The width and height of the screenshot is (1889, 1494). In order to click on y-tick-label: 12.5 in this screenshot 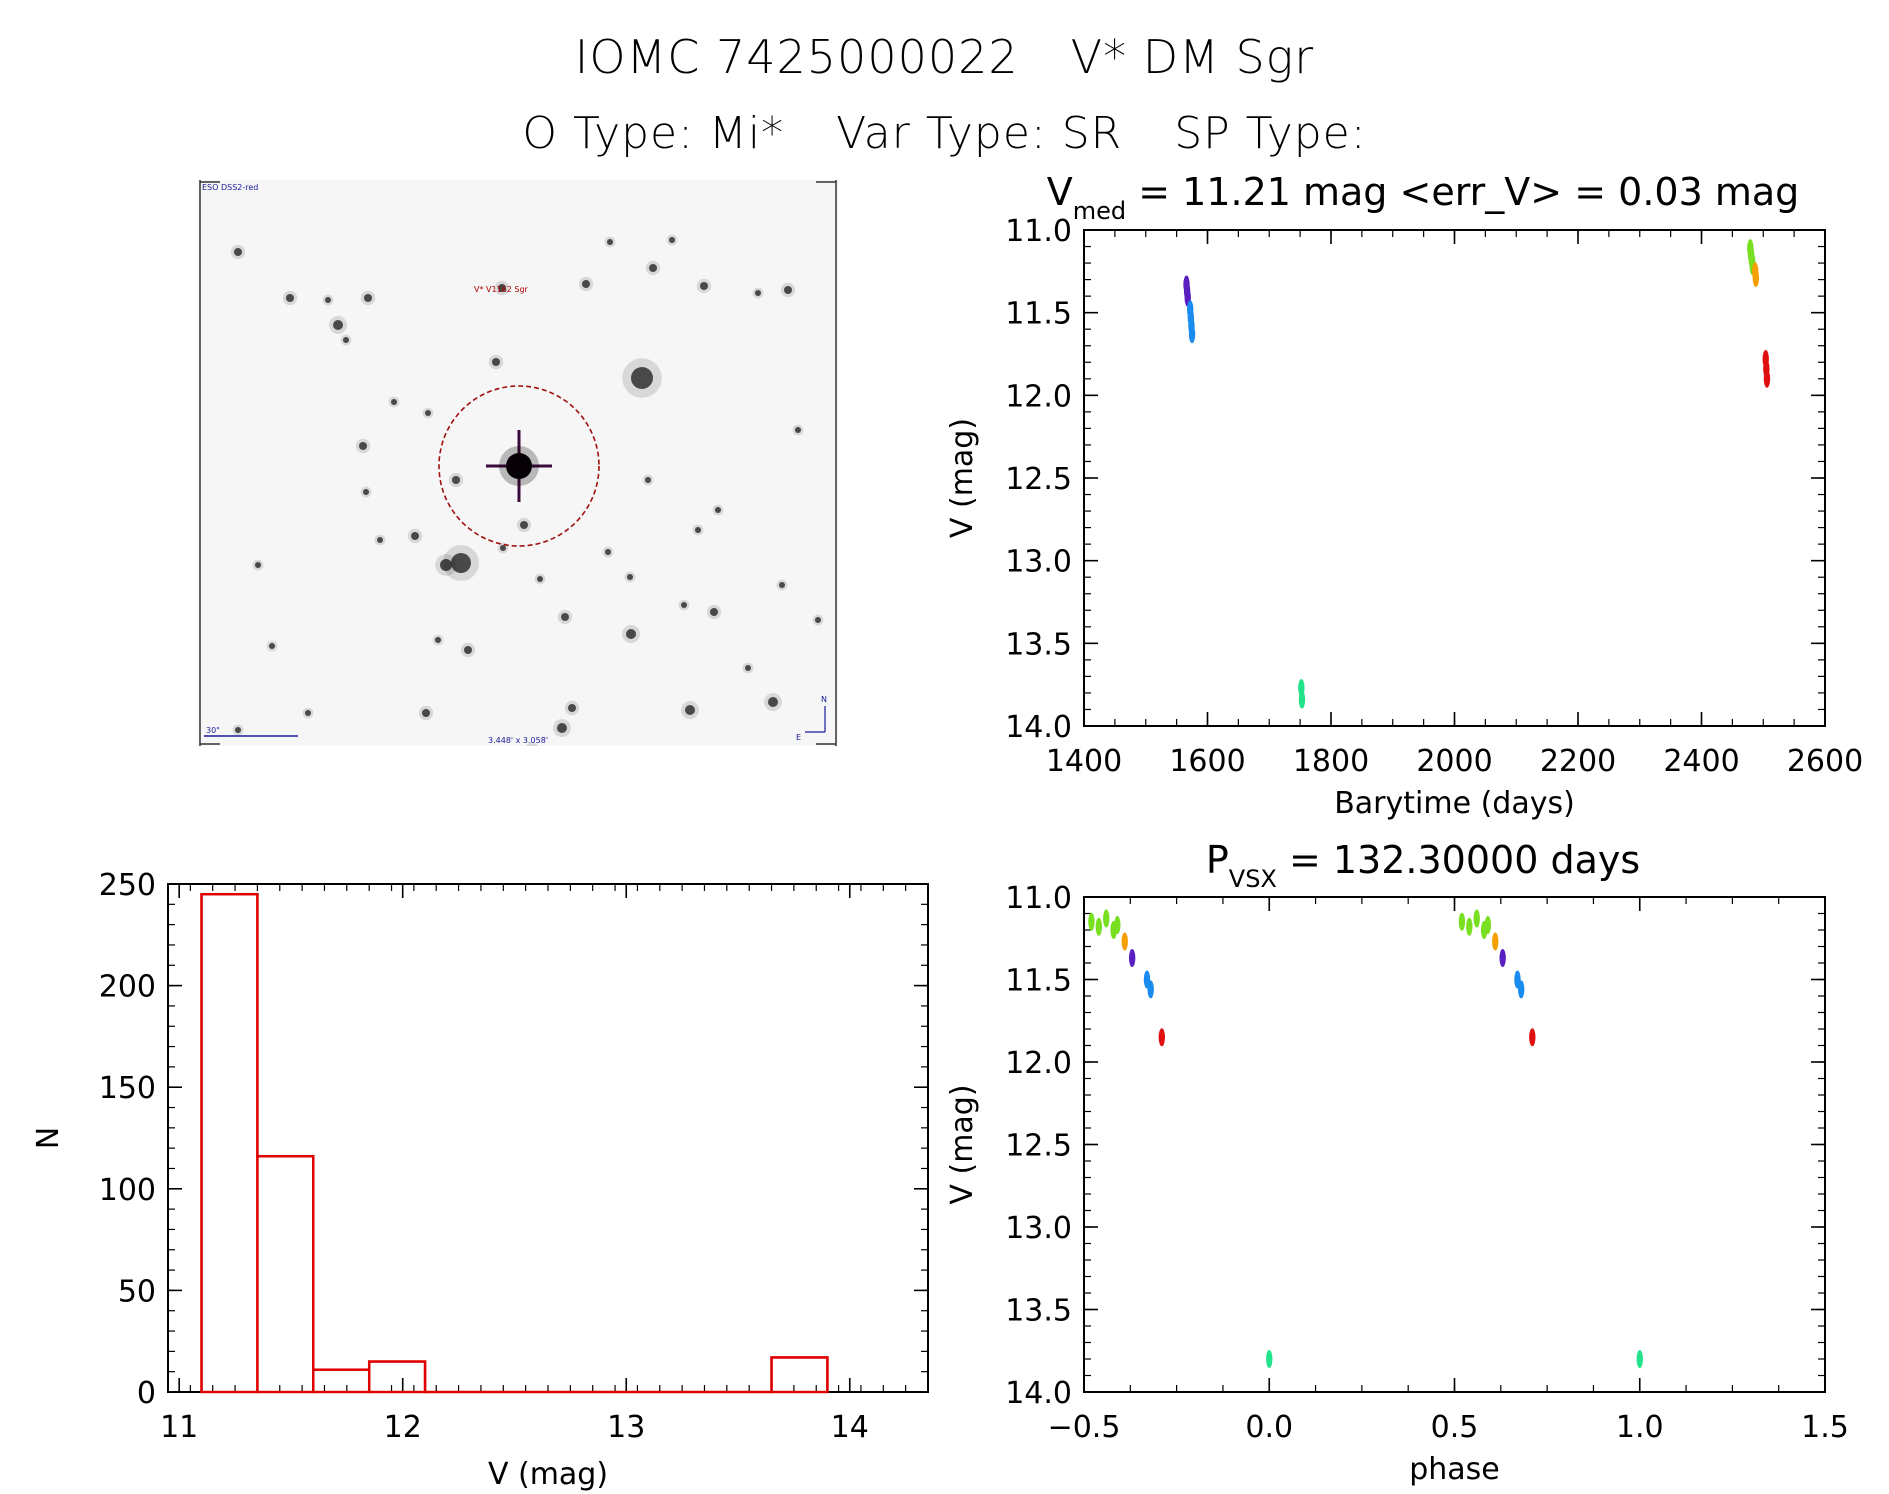, I will do `click(1038, 1146)`.